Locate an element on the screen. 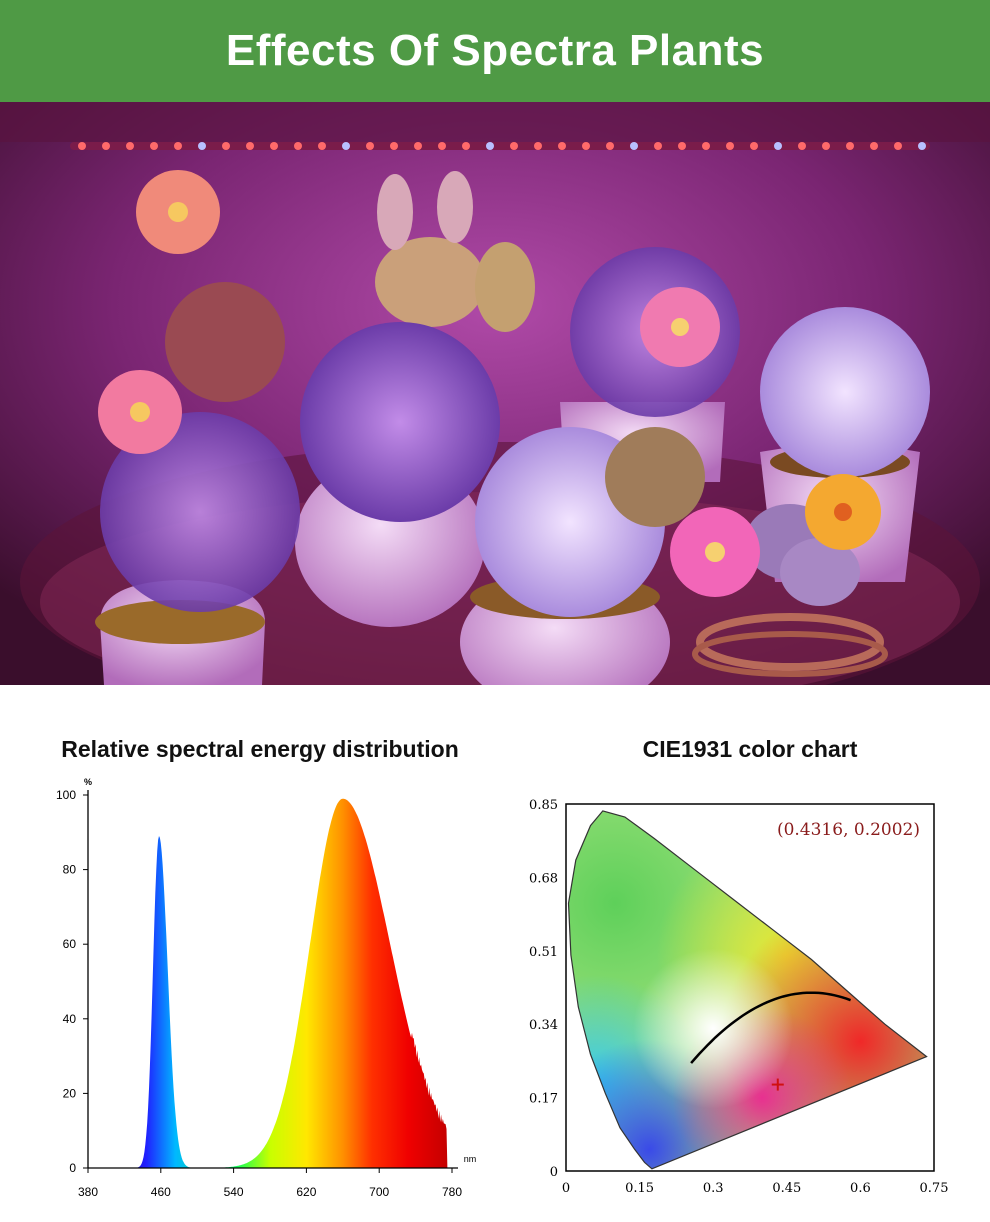 The height and width of the screenshot is (1222, 990). y-tick-label: 0.85 is located at coordinates (543, 805).